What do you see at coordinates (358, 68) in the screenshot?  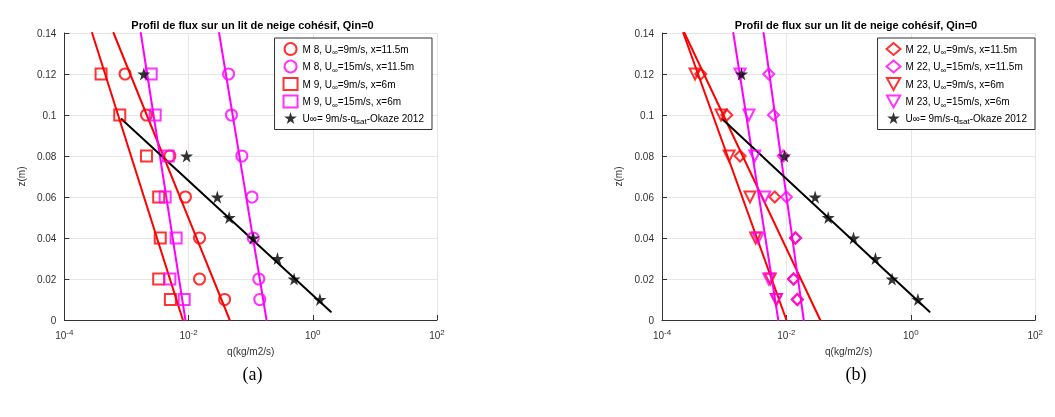 I see `legend-label: M 8, U∞=15m/s, x=11.5m` at bounding box center [358, 68].